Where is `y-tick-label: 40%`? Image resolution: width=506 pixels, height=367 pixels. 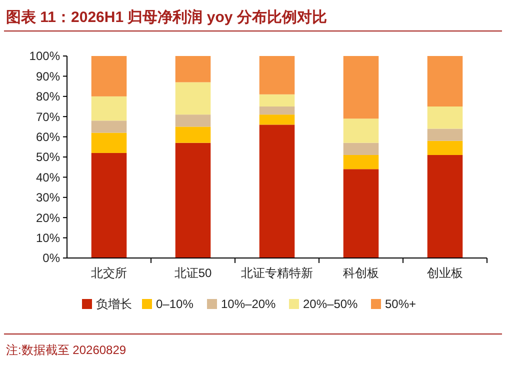
y-tick-label: 40% is located at coordinates (48, 177).